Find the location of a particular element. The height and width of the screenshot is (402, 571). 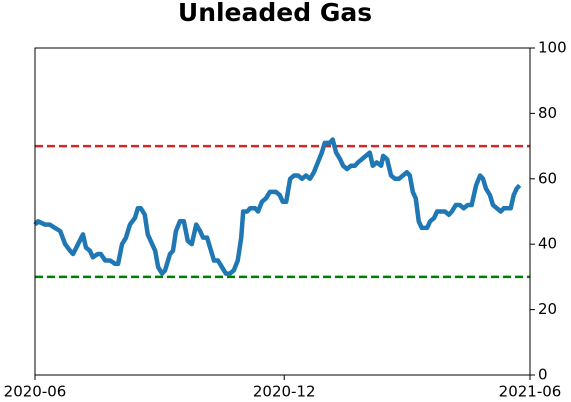

x-tick-label: 2020-12 is located at coordinates (284, 392).